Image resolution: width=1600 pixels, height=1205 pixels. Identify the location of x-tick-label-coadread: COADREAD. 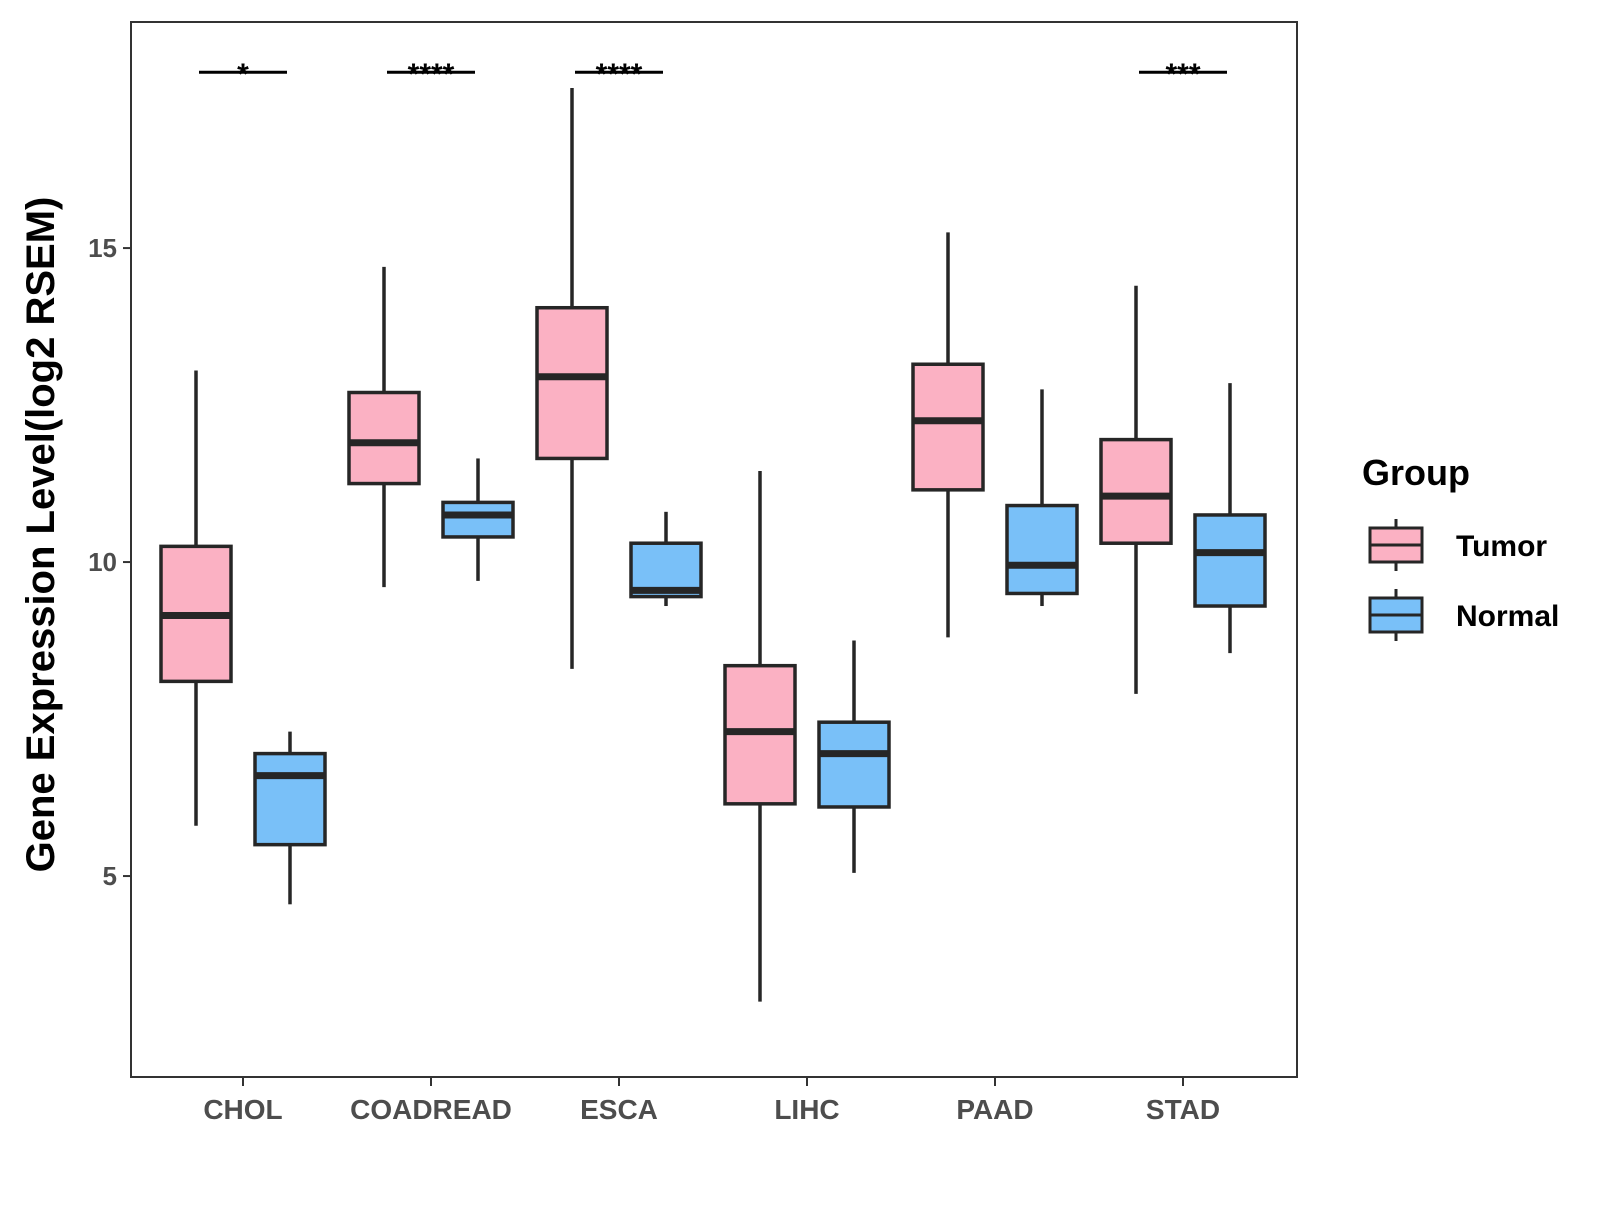
(431, 1109).